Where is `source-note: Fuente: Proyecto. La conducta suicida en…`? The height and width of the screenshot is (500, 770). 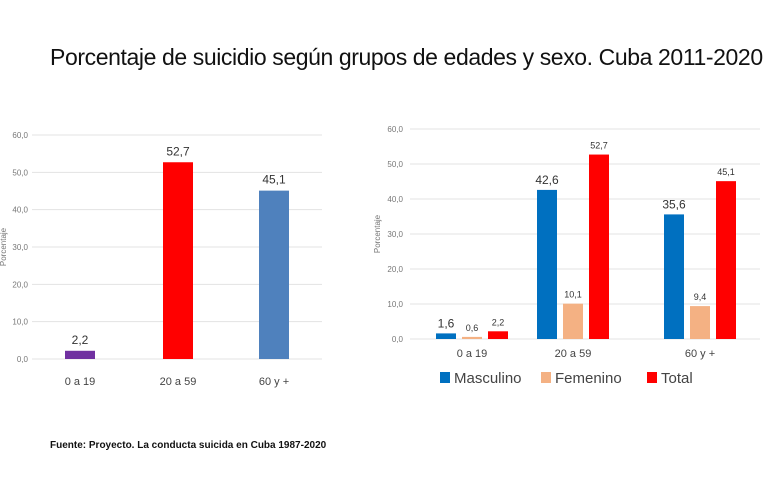 source-note: Fuente: Proyecto. La conducta suicida en… is located at coordinates (188, 445).